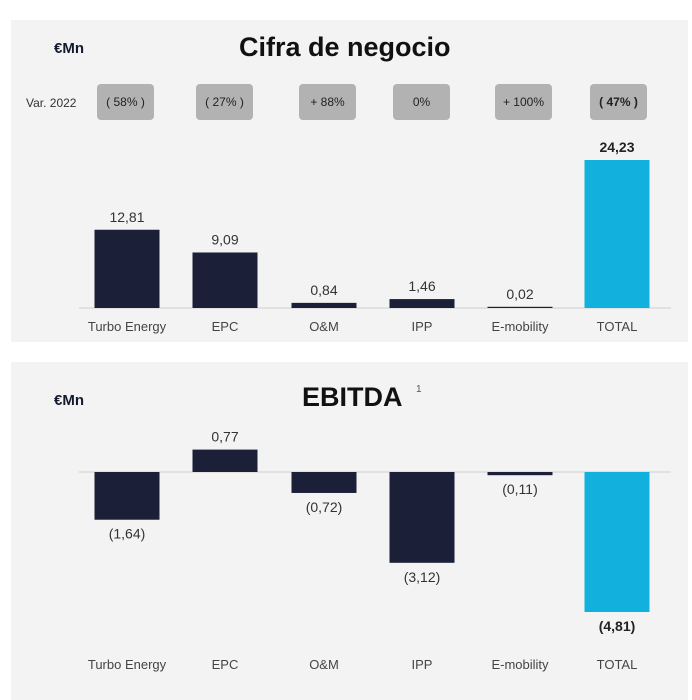 This screenshot has height=700, width=692. Describe the element at coordinates (422, 664) in the screenshot. I see `ebitda-category-label-ipp: IPP` at that location.